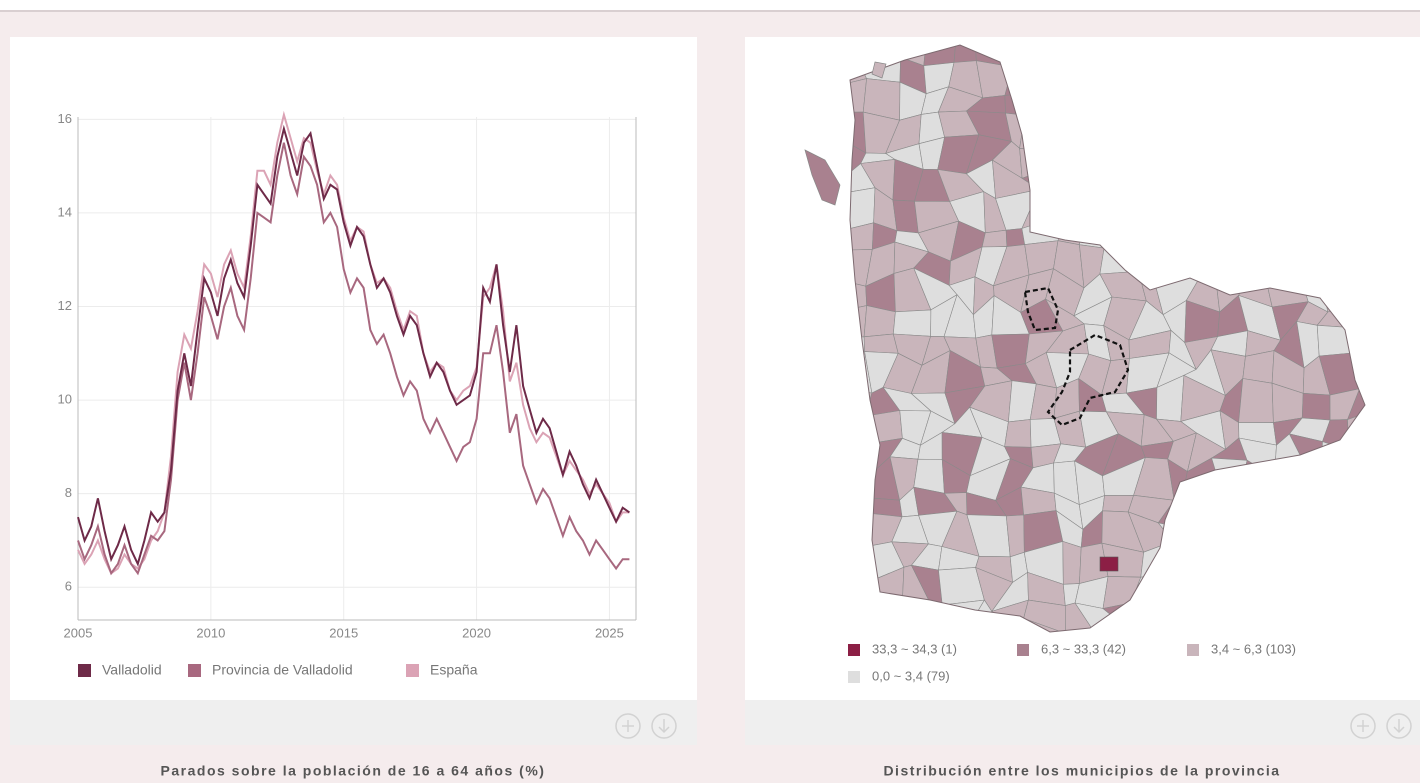 This screenshot has width=1420, height=783. I want to click on y-tick-label: 12, so click(65, 305).